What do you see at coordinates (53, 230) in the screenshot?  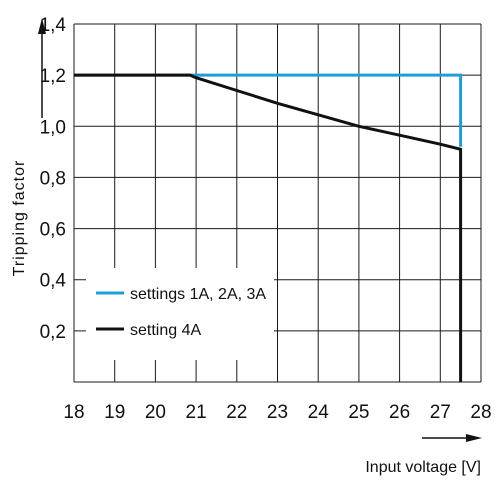 I see `y-tick-label-2: 0,6` at bounding box center [53, 230].